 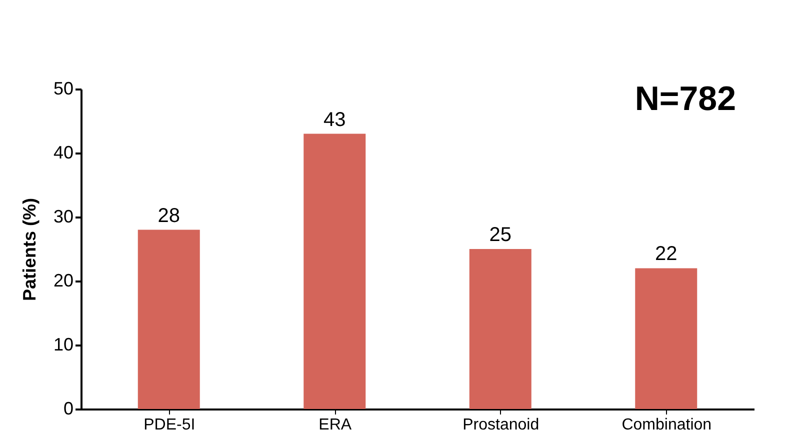 I want to click on x-tick-label: Prostanoid, so click(x=501, y=425).